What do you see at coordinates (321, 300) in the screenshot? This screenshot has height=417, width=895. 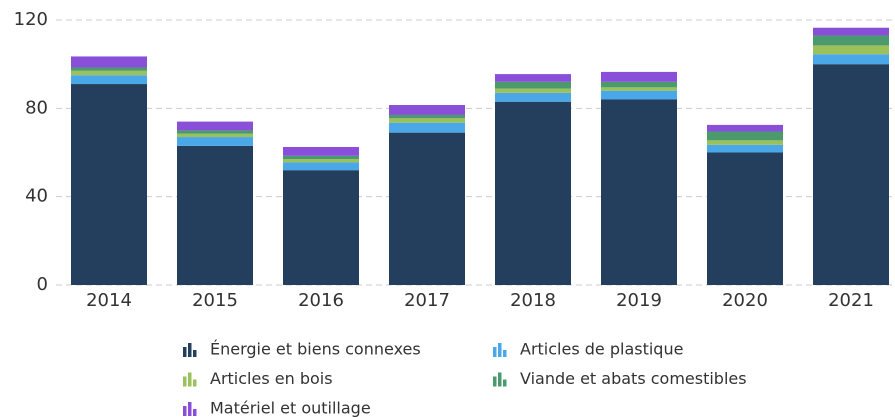 I see `x-tick-label: 2016` at bounding box center [321, 300].